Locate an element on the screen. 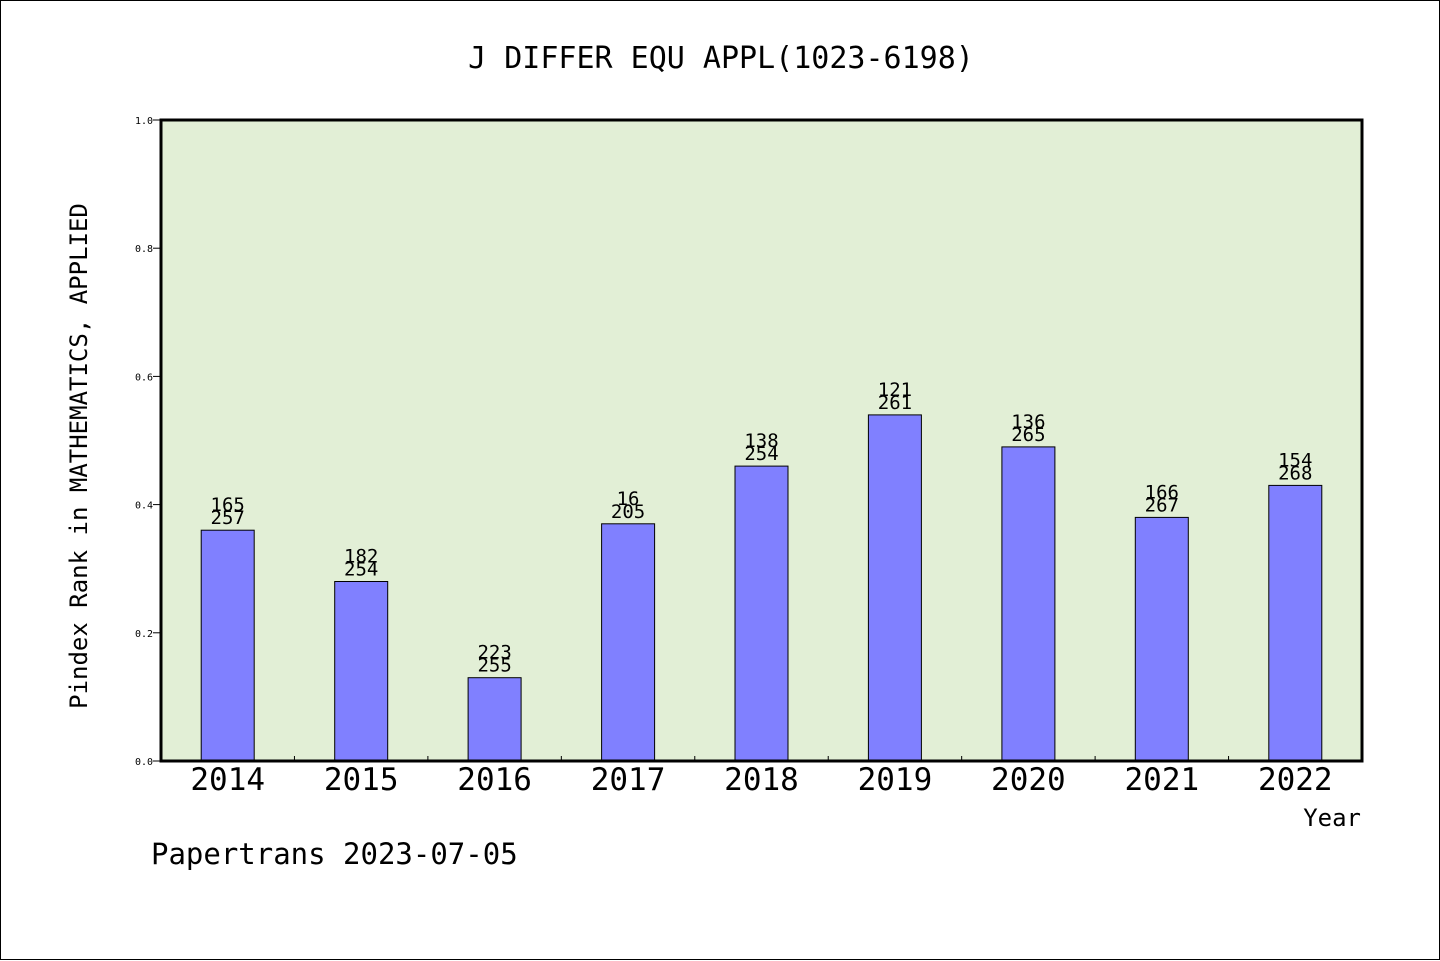 Image resolution: width=1440 pixels, height=961 pixels. rank-label: 138 is located at coordinates (761, 441).